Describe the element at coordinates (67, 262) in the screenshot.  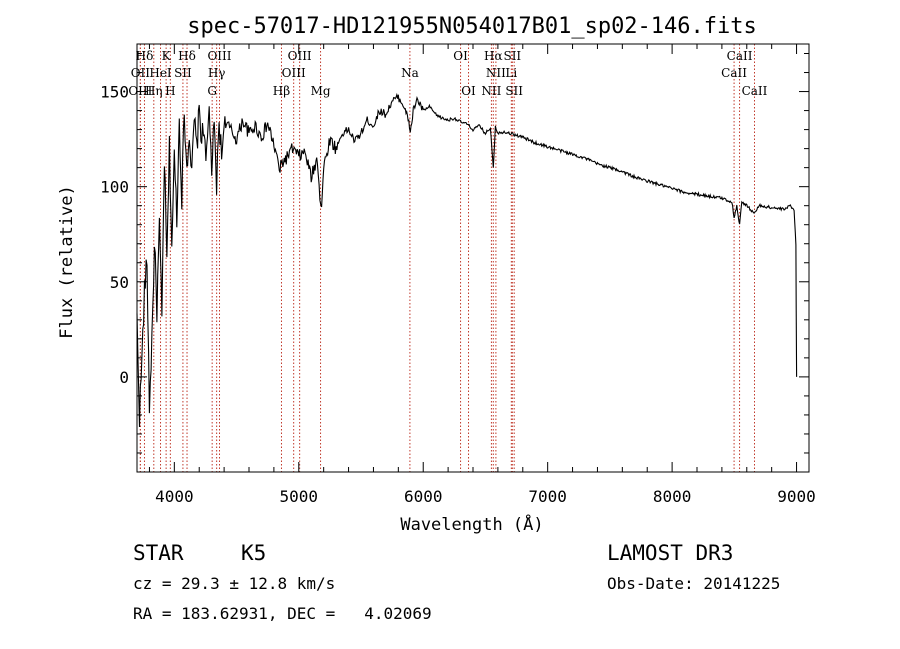
I see `y-axis-label: Flux (relative)` at that location.